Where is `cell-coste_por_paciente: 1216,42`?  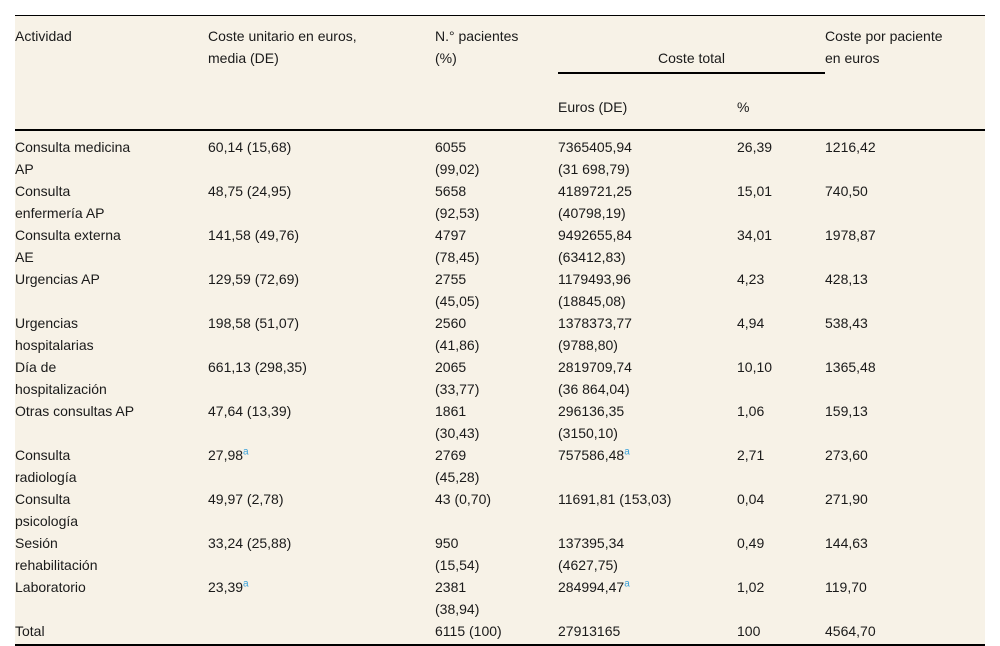
cell-coste_por_paciente: 1216,42 is located at coordinates (905, 155).